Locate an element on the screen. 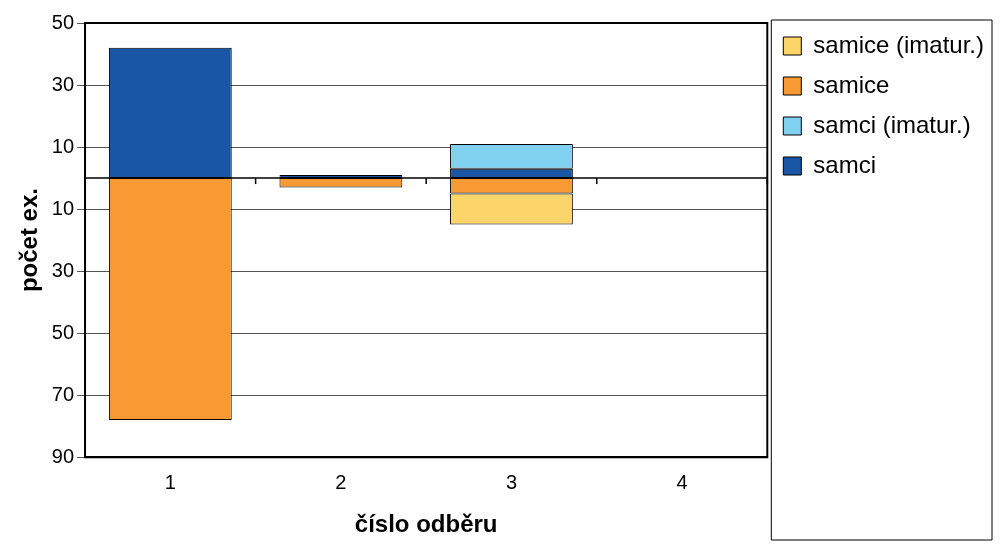 The height and width of the screenshot is (555, 1007). legend-label: samice (imatur.) is located at coordinates (899, 44).